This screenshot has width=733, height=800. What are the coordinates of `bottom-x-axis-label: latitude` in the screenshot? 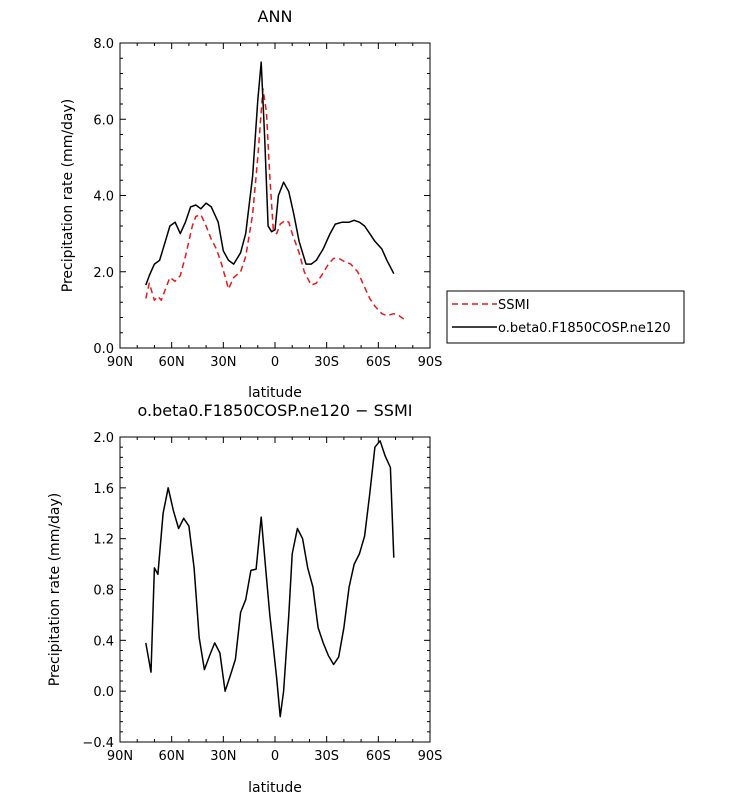 It's located at (275, 788).